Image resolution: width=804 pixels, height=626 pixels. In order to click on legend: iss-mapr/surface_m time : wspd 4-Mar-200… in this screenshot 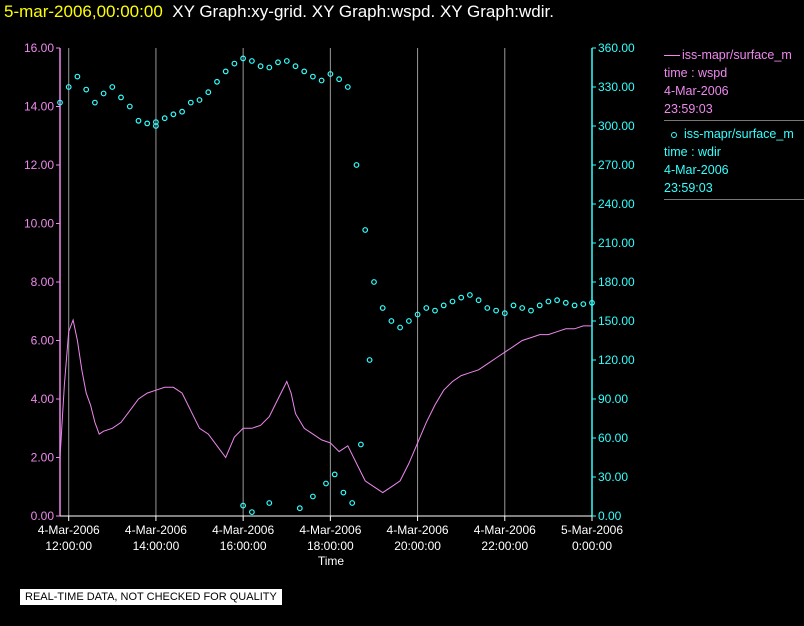, I will do `click(734, 125)`.